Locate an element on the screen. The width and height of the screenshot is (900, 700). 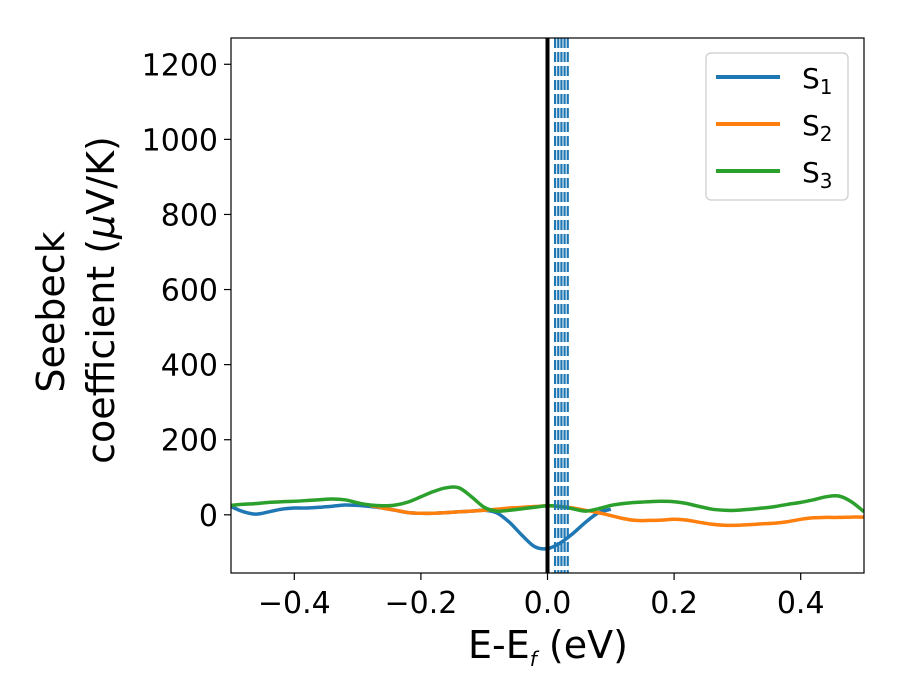
reference-lines is located at coordinates (557, 305).